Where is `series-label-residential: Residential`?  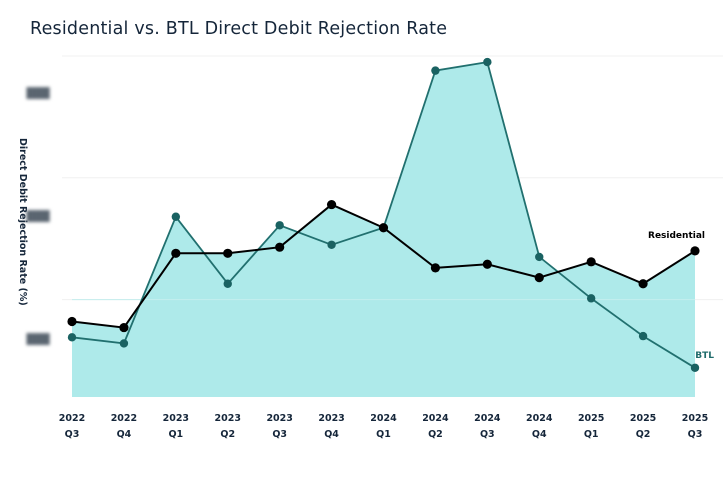
series-label-residential: Residential is located at coordinates (676, 236).